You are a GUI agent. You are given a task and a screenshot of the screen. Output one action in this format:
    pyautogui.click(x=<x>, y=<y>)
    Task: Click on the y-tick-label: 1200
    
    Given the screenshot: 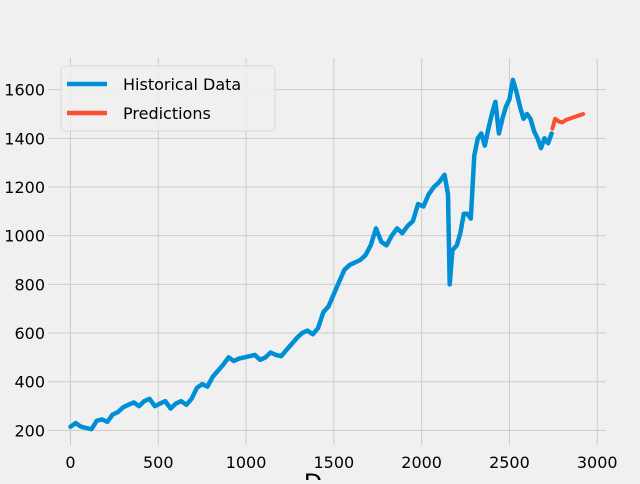 What is the action you would take?
    pyautogui.click(x=24, y=187)
    